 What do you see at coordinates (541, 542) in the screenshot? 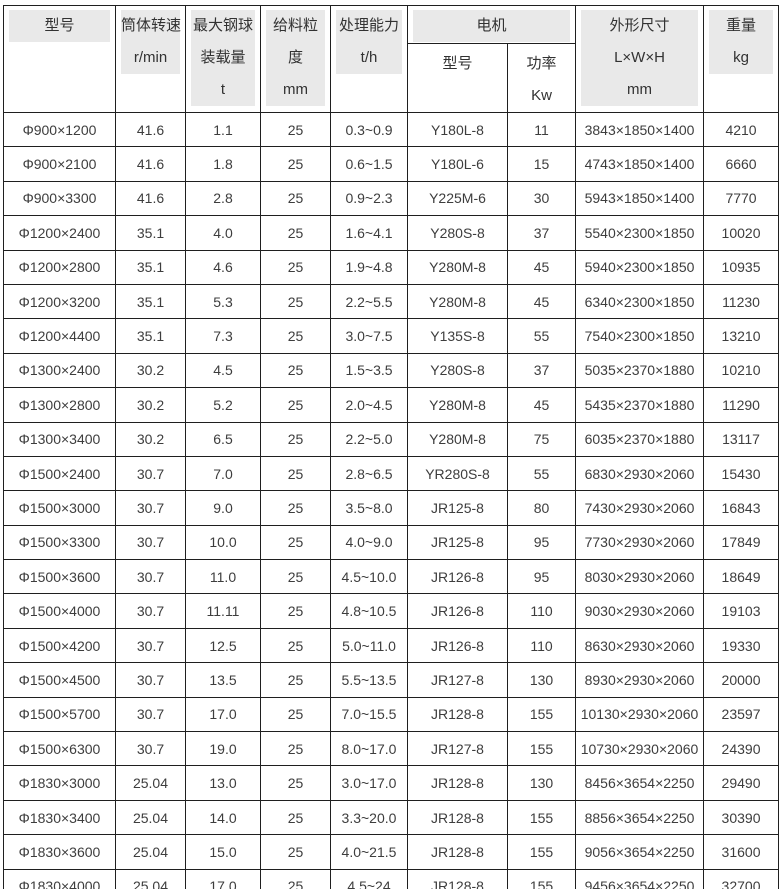
I see `table-cell: 95` at bounding box center [541, 542].